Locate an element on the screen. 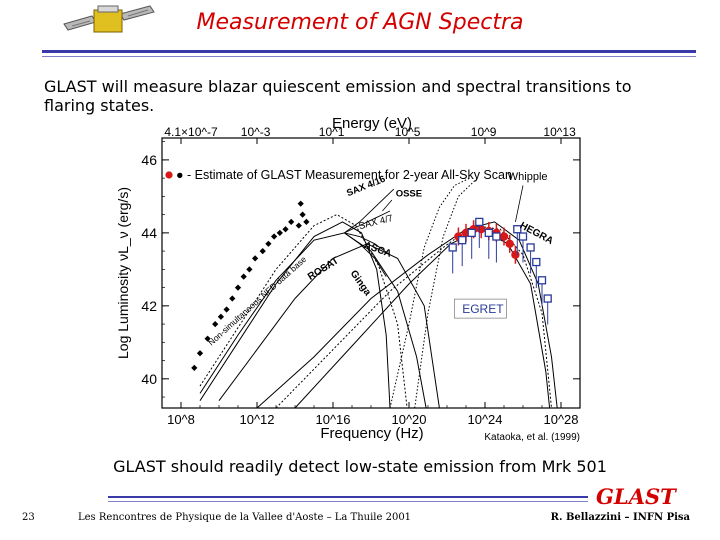 The height and width of the screenshot is (540, 720). top-axis-label: Energy (eV) is located at coordinates (372, 123).